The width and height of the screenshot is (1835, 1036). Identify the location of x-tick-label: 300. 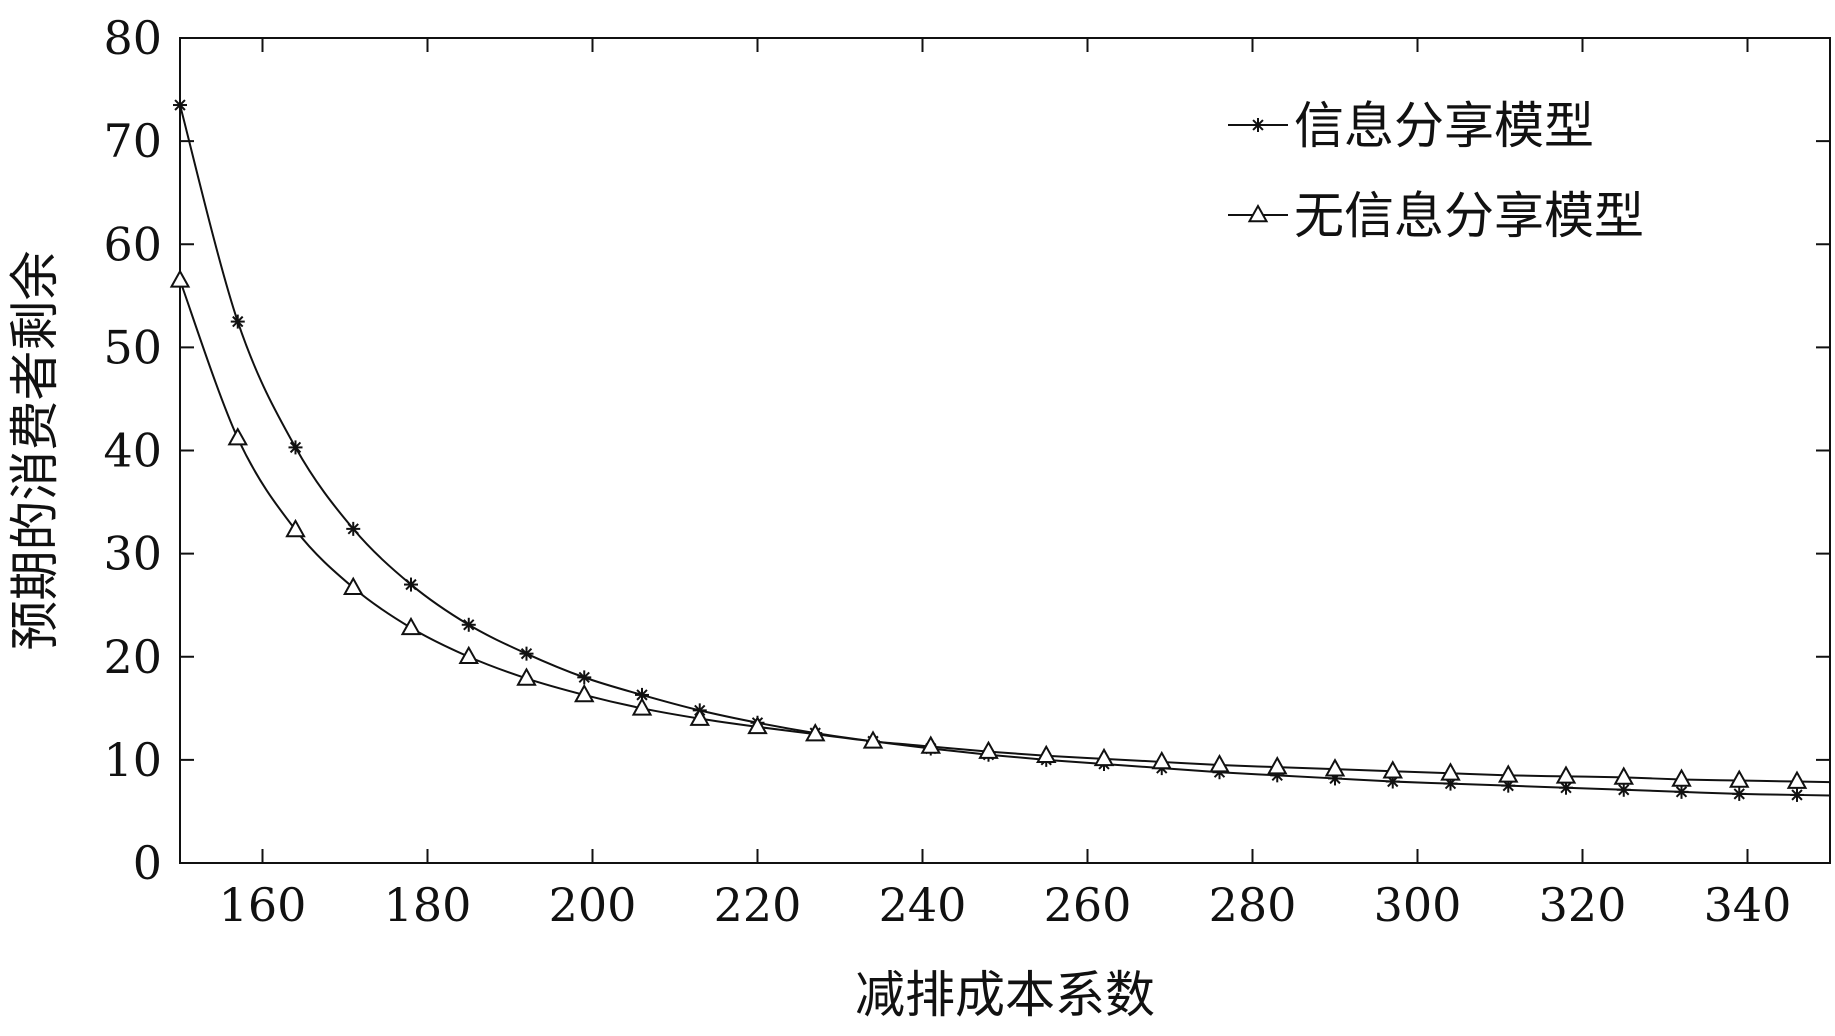
(1418, 905).